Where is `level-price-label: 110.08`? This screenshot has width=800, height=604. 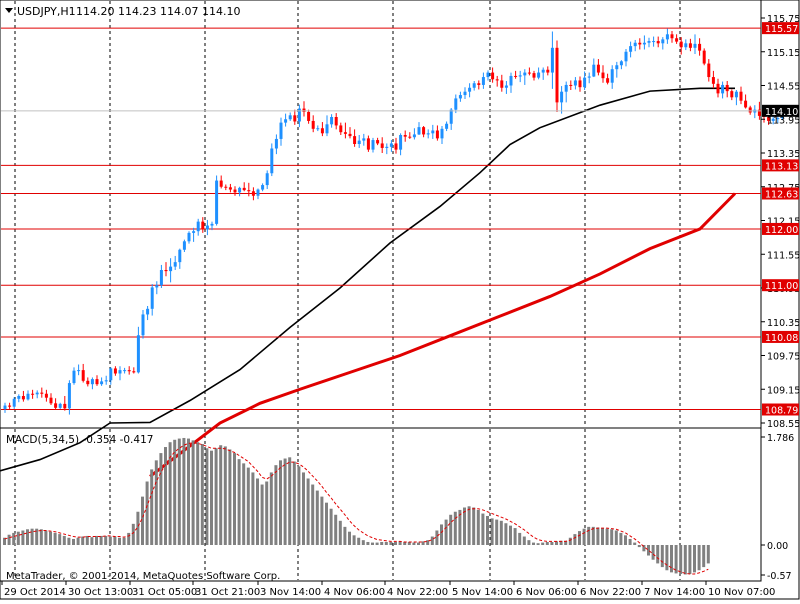
level-price-label: 110.08 is located at coordinates (781, 338).